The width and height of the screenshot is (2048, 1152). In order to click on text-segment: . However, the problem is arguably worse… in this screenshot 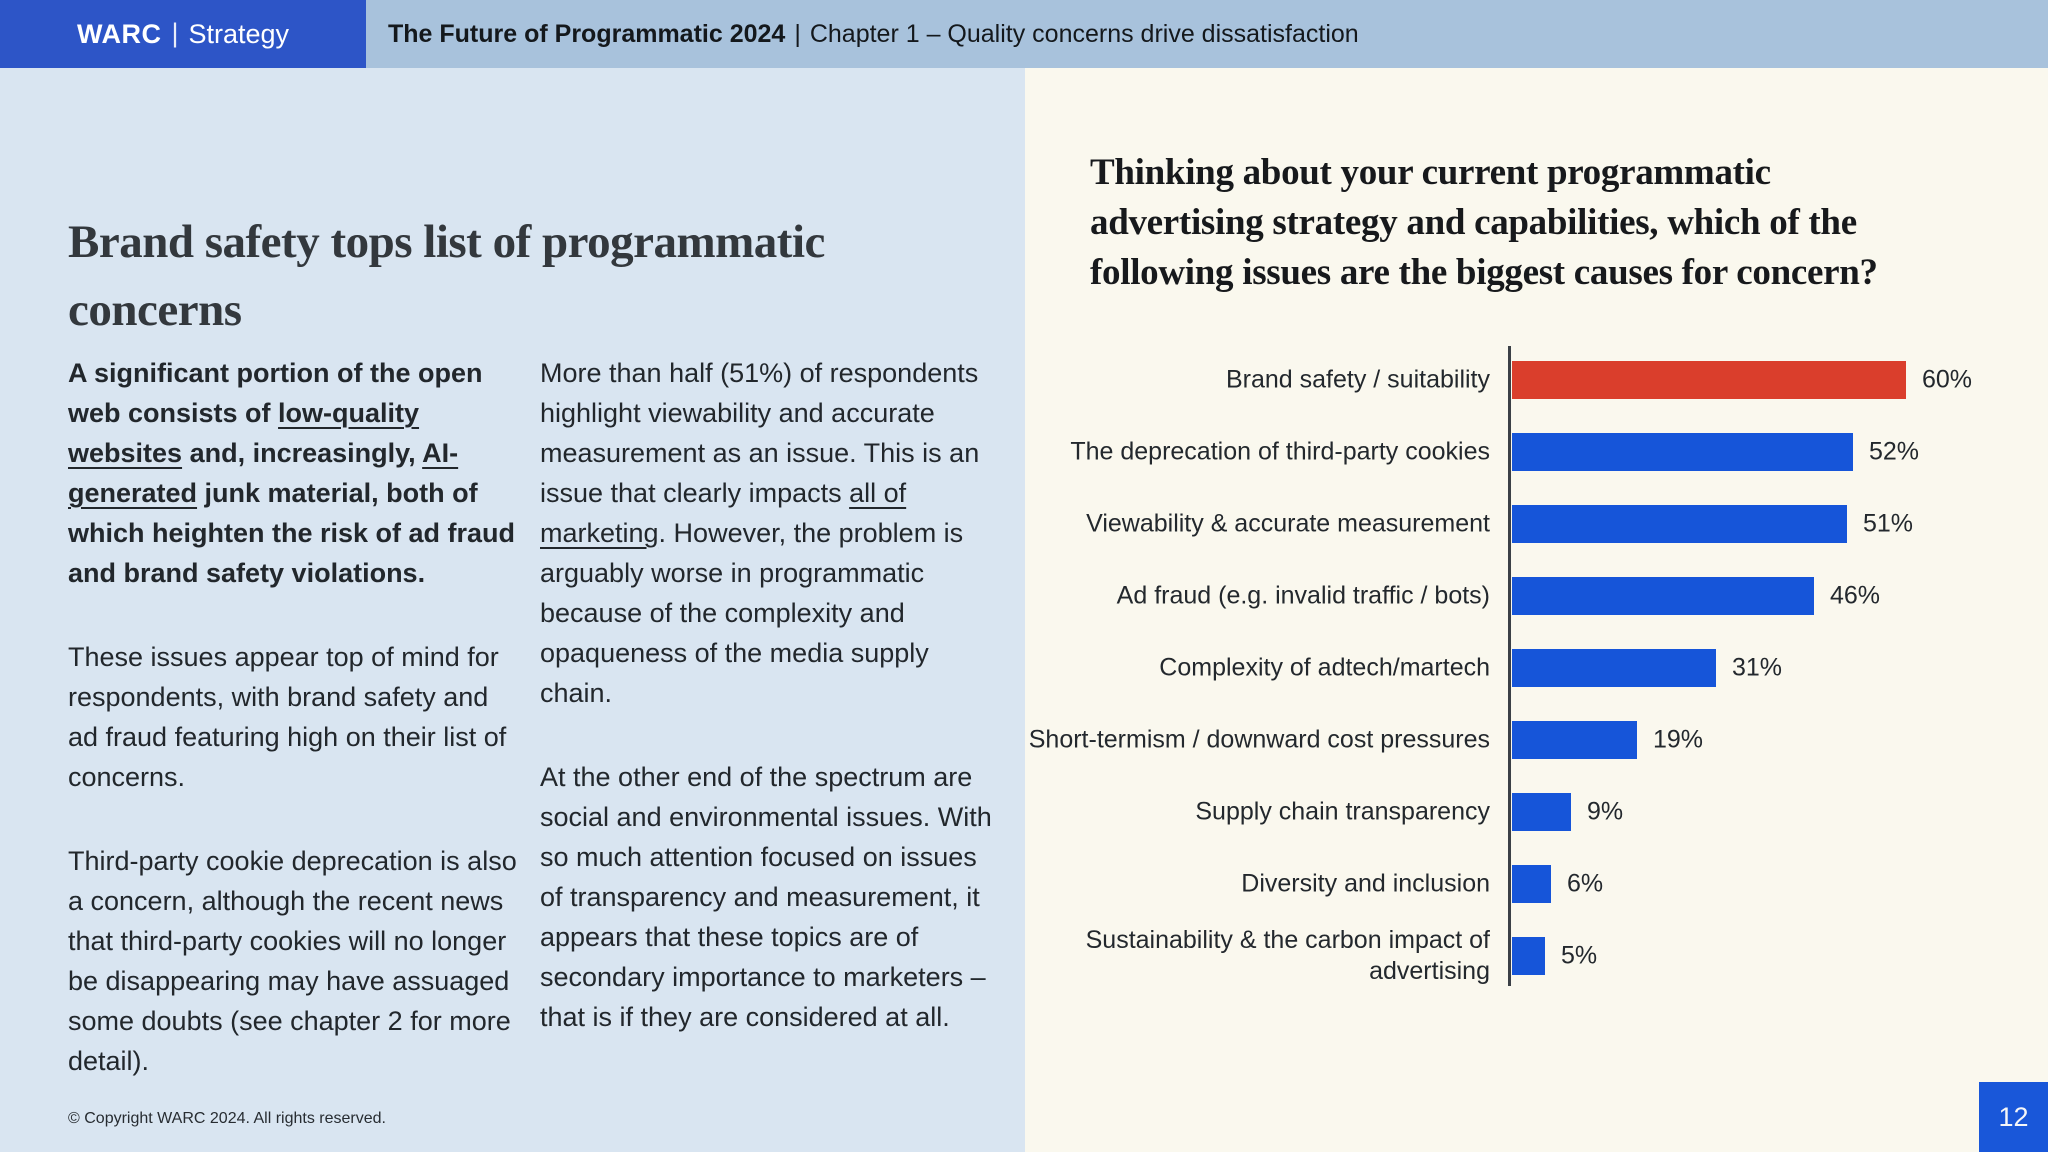, I will do `click(752, 613)`.